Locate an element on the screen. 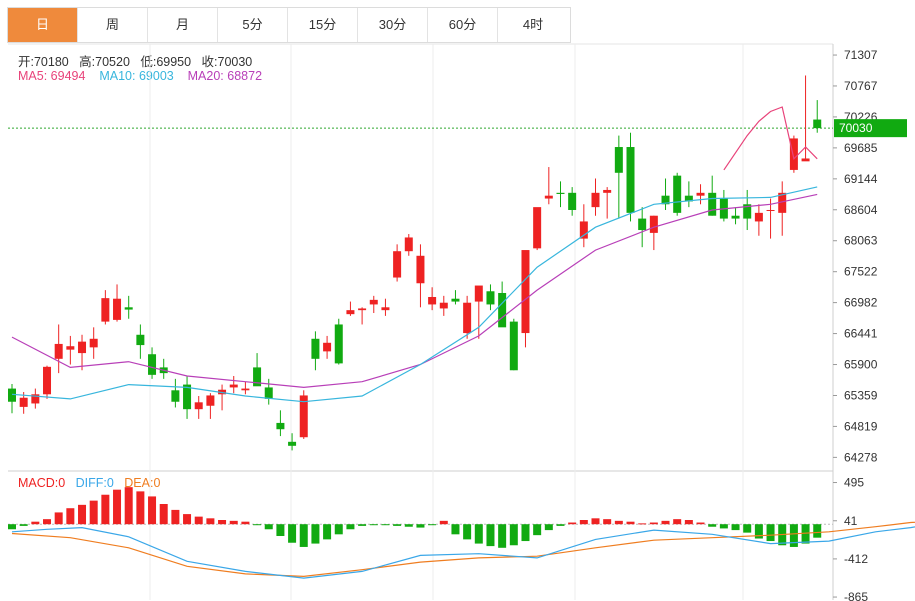  tab-0: 日 is located at coordinates (43, 25).